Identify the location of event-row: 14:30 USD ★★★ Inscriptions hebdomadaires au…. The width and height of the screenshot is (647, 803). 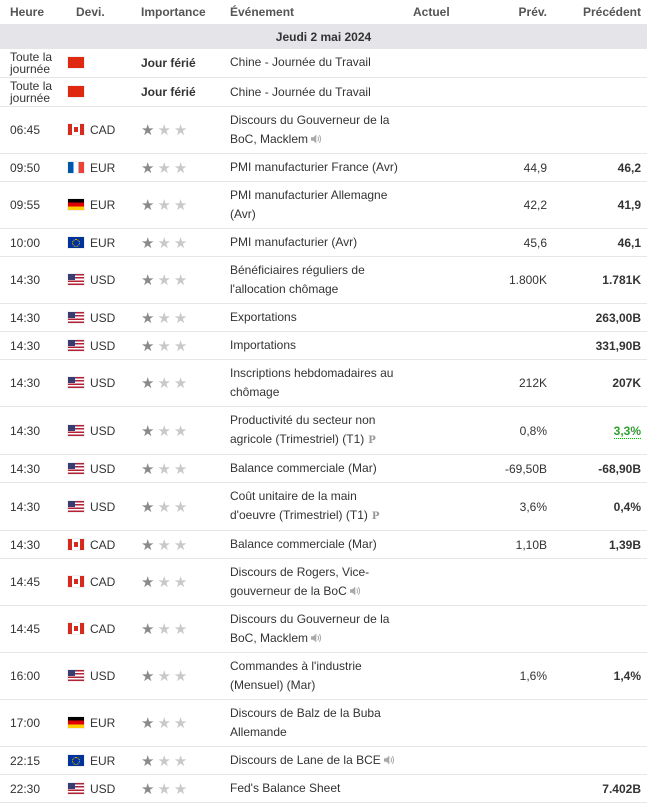
(323, 383).